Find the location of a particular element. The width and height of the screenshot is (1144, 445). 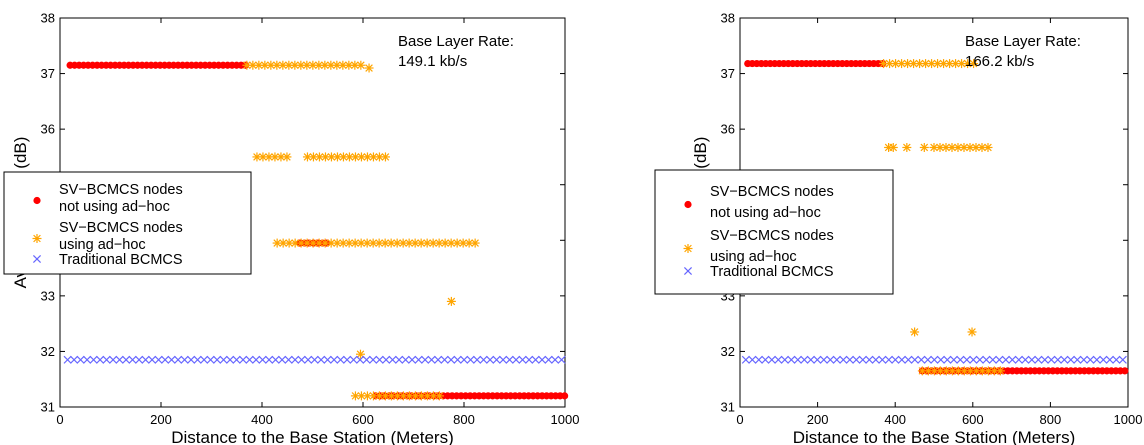

rate-annotation: 166.2 kb/s is located at coordinates (999, 61).